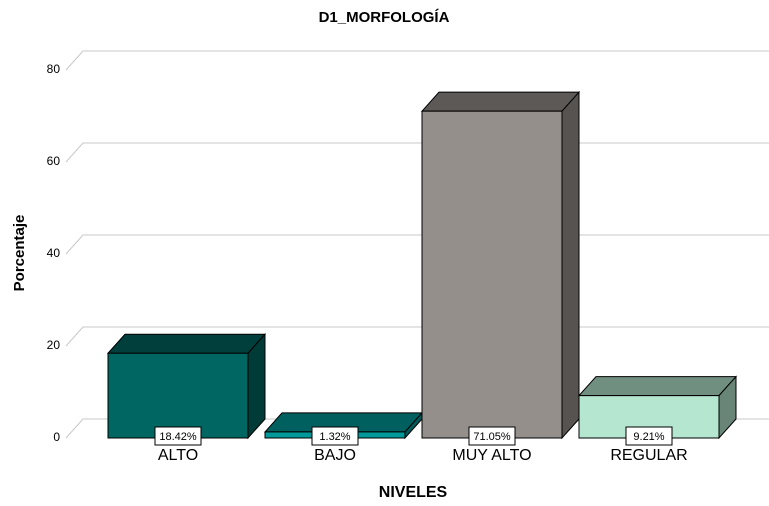 The height and width of the screenshot is (506, 769). What do you see at coordinates (384, 17) in the screenshot?
I see `chart-title: D1_MORFOLOGÍA` at bounding box center [384, 17].